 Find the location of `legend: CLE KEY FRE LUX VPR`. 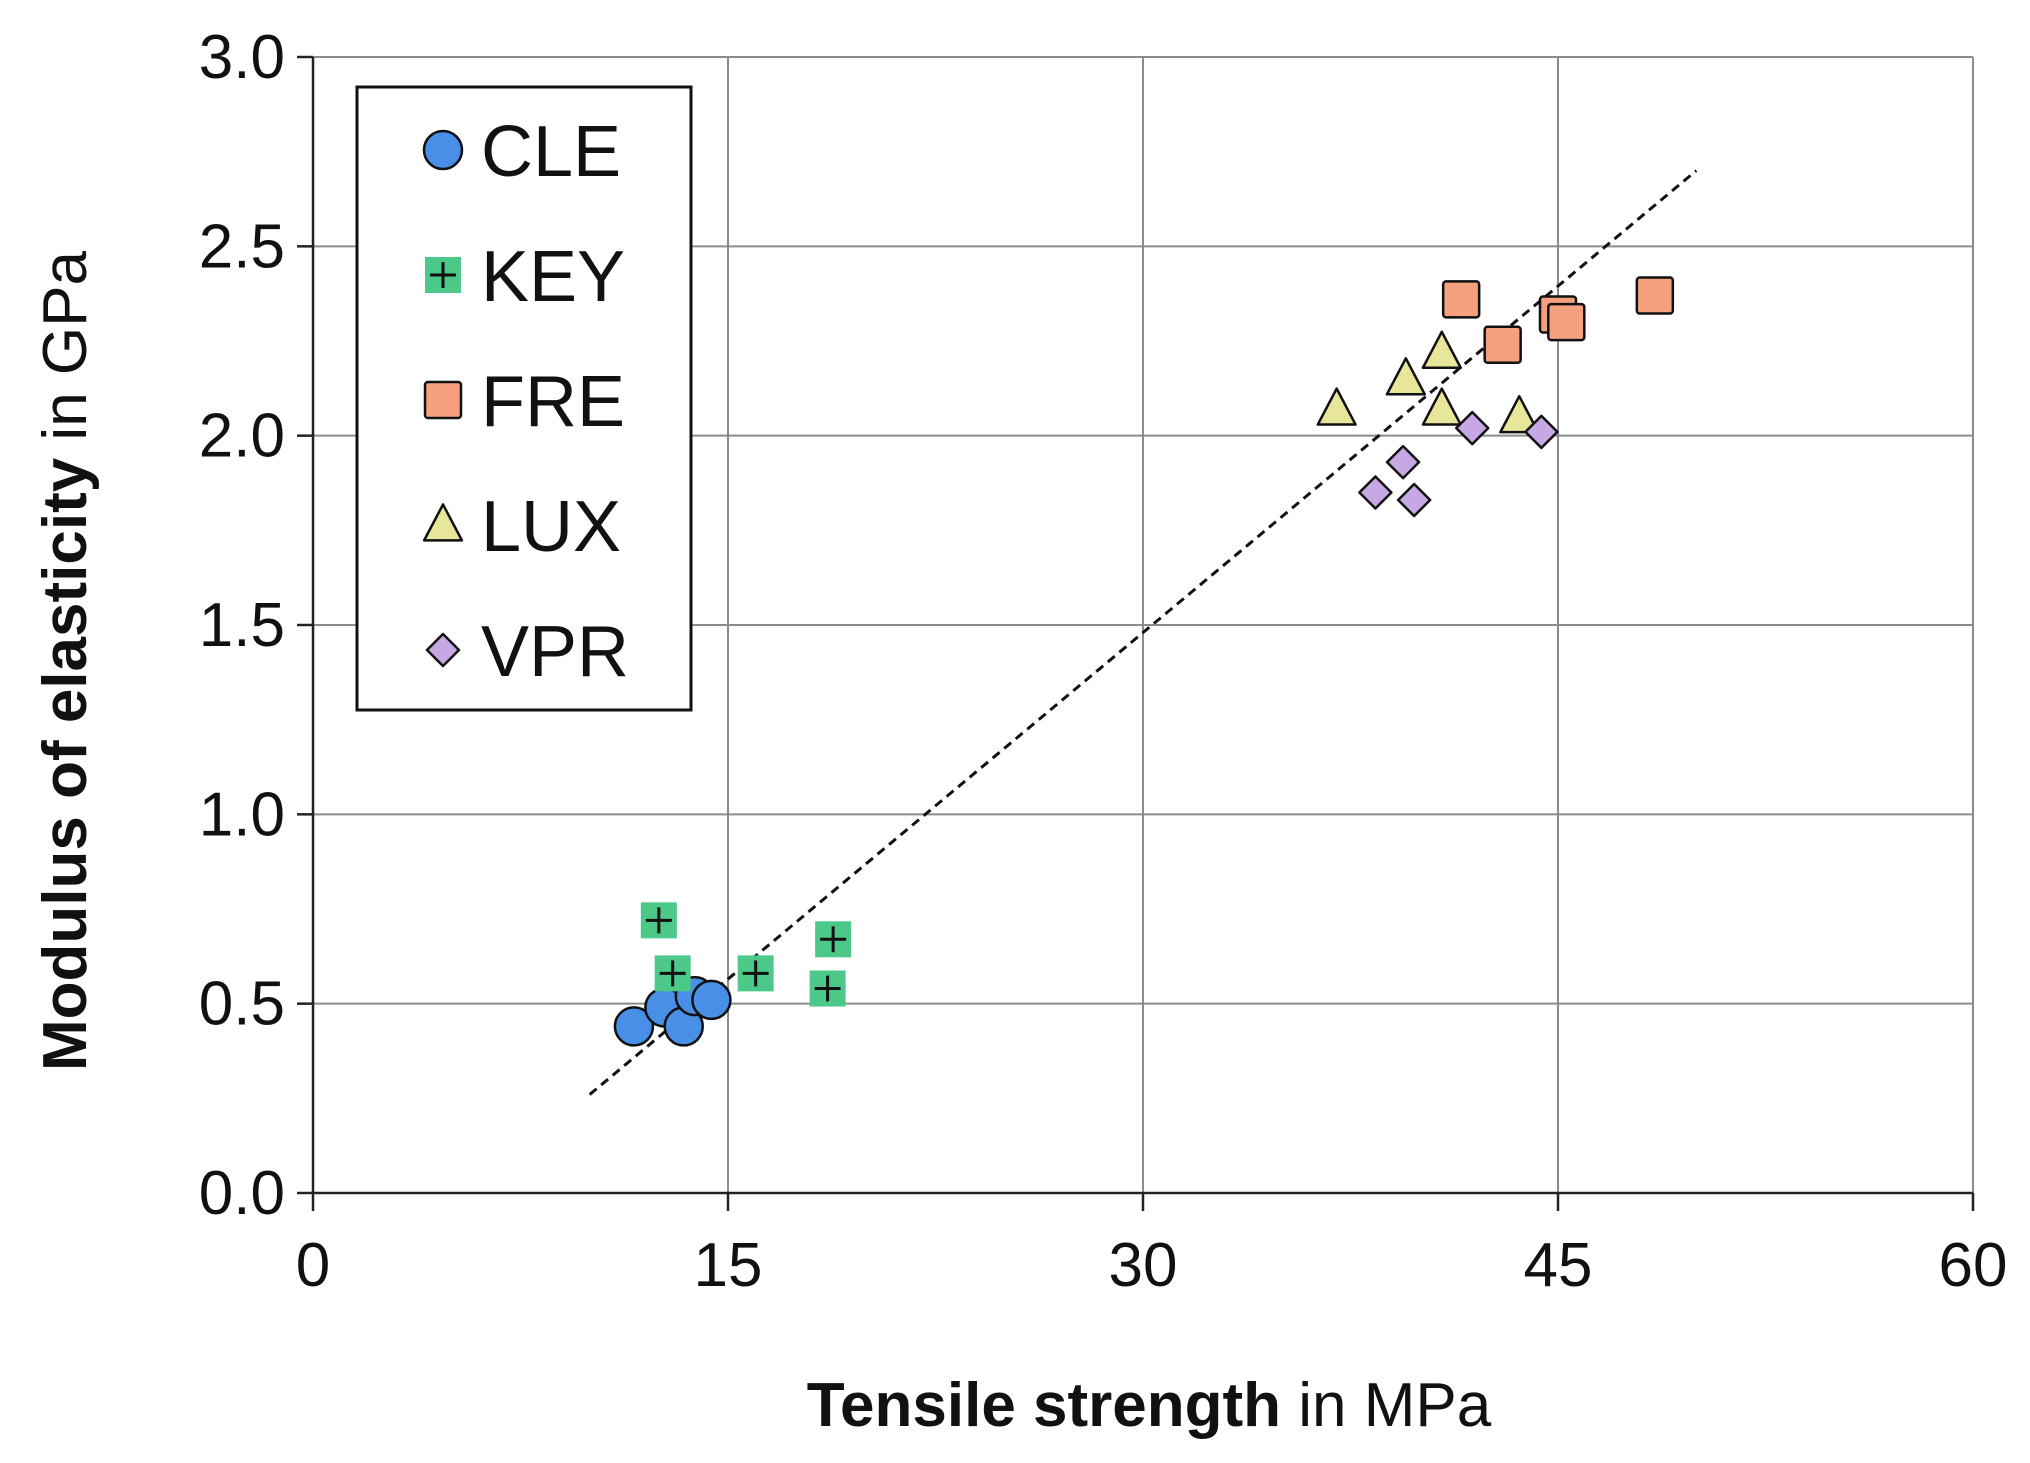

legend: CLE KEY FRE LUX VPR is located at coordinates (524, 398).